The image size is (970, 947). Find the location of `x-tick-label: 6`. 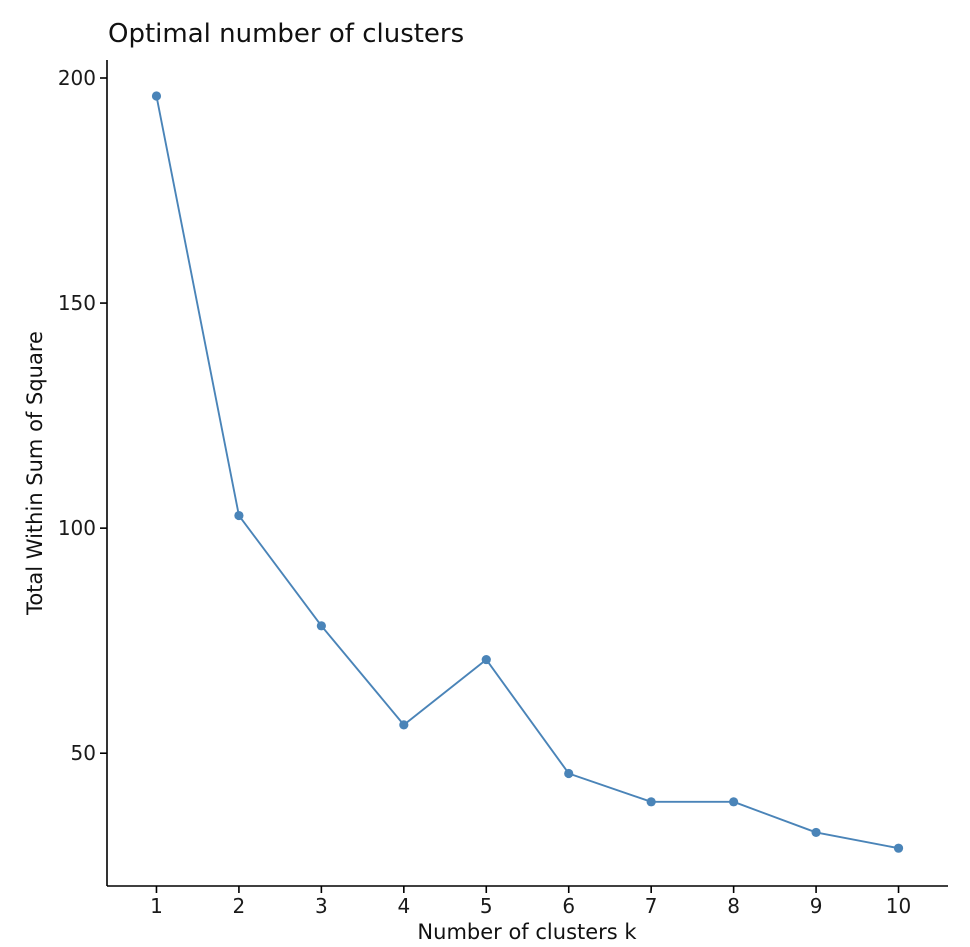

x-tick-label: 6 is located at coordinates (568, 906).